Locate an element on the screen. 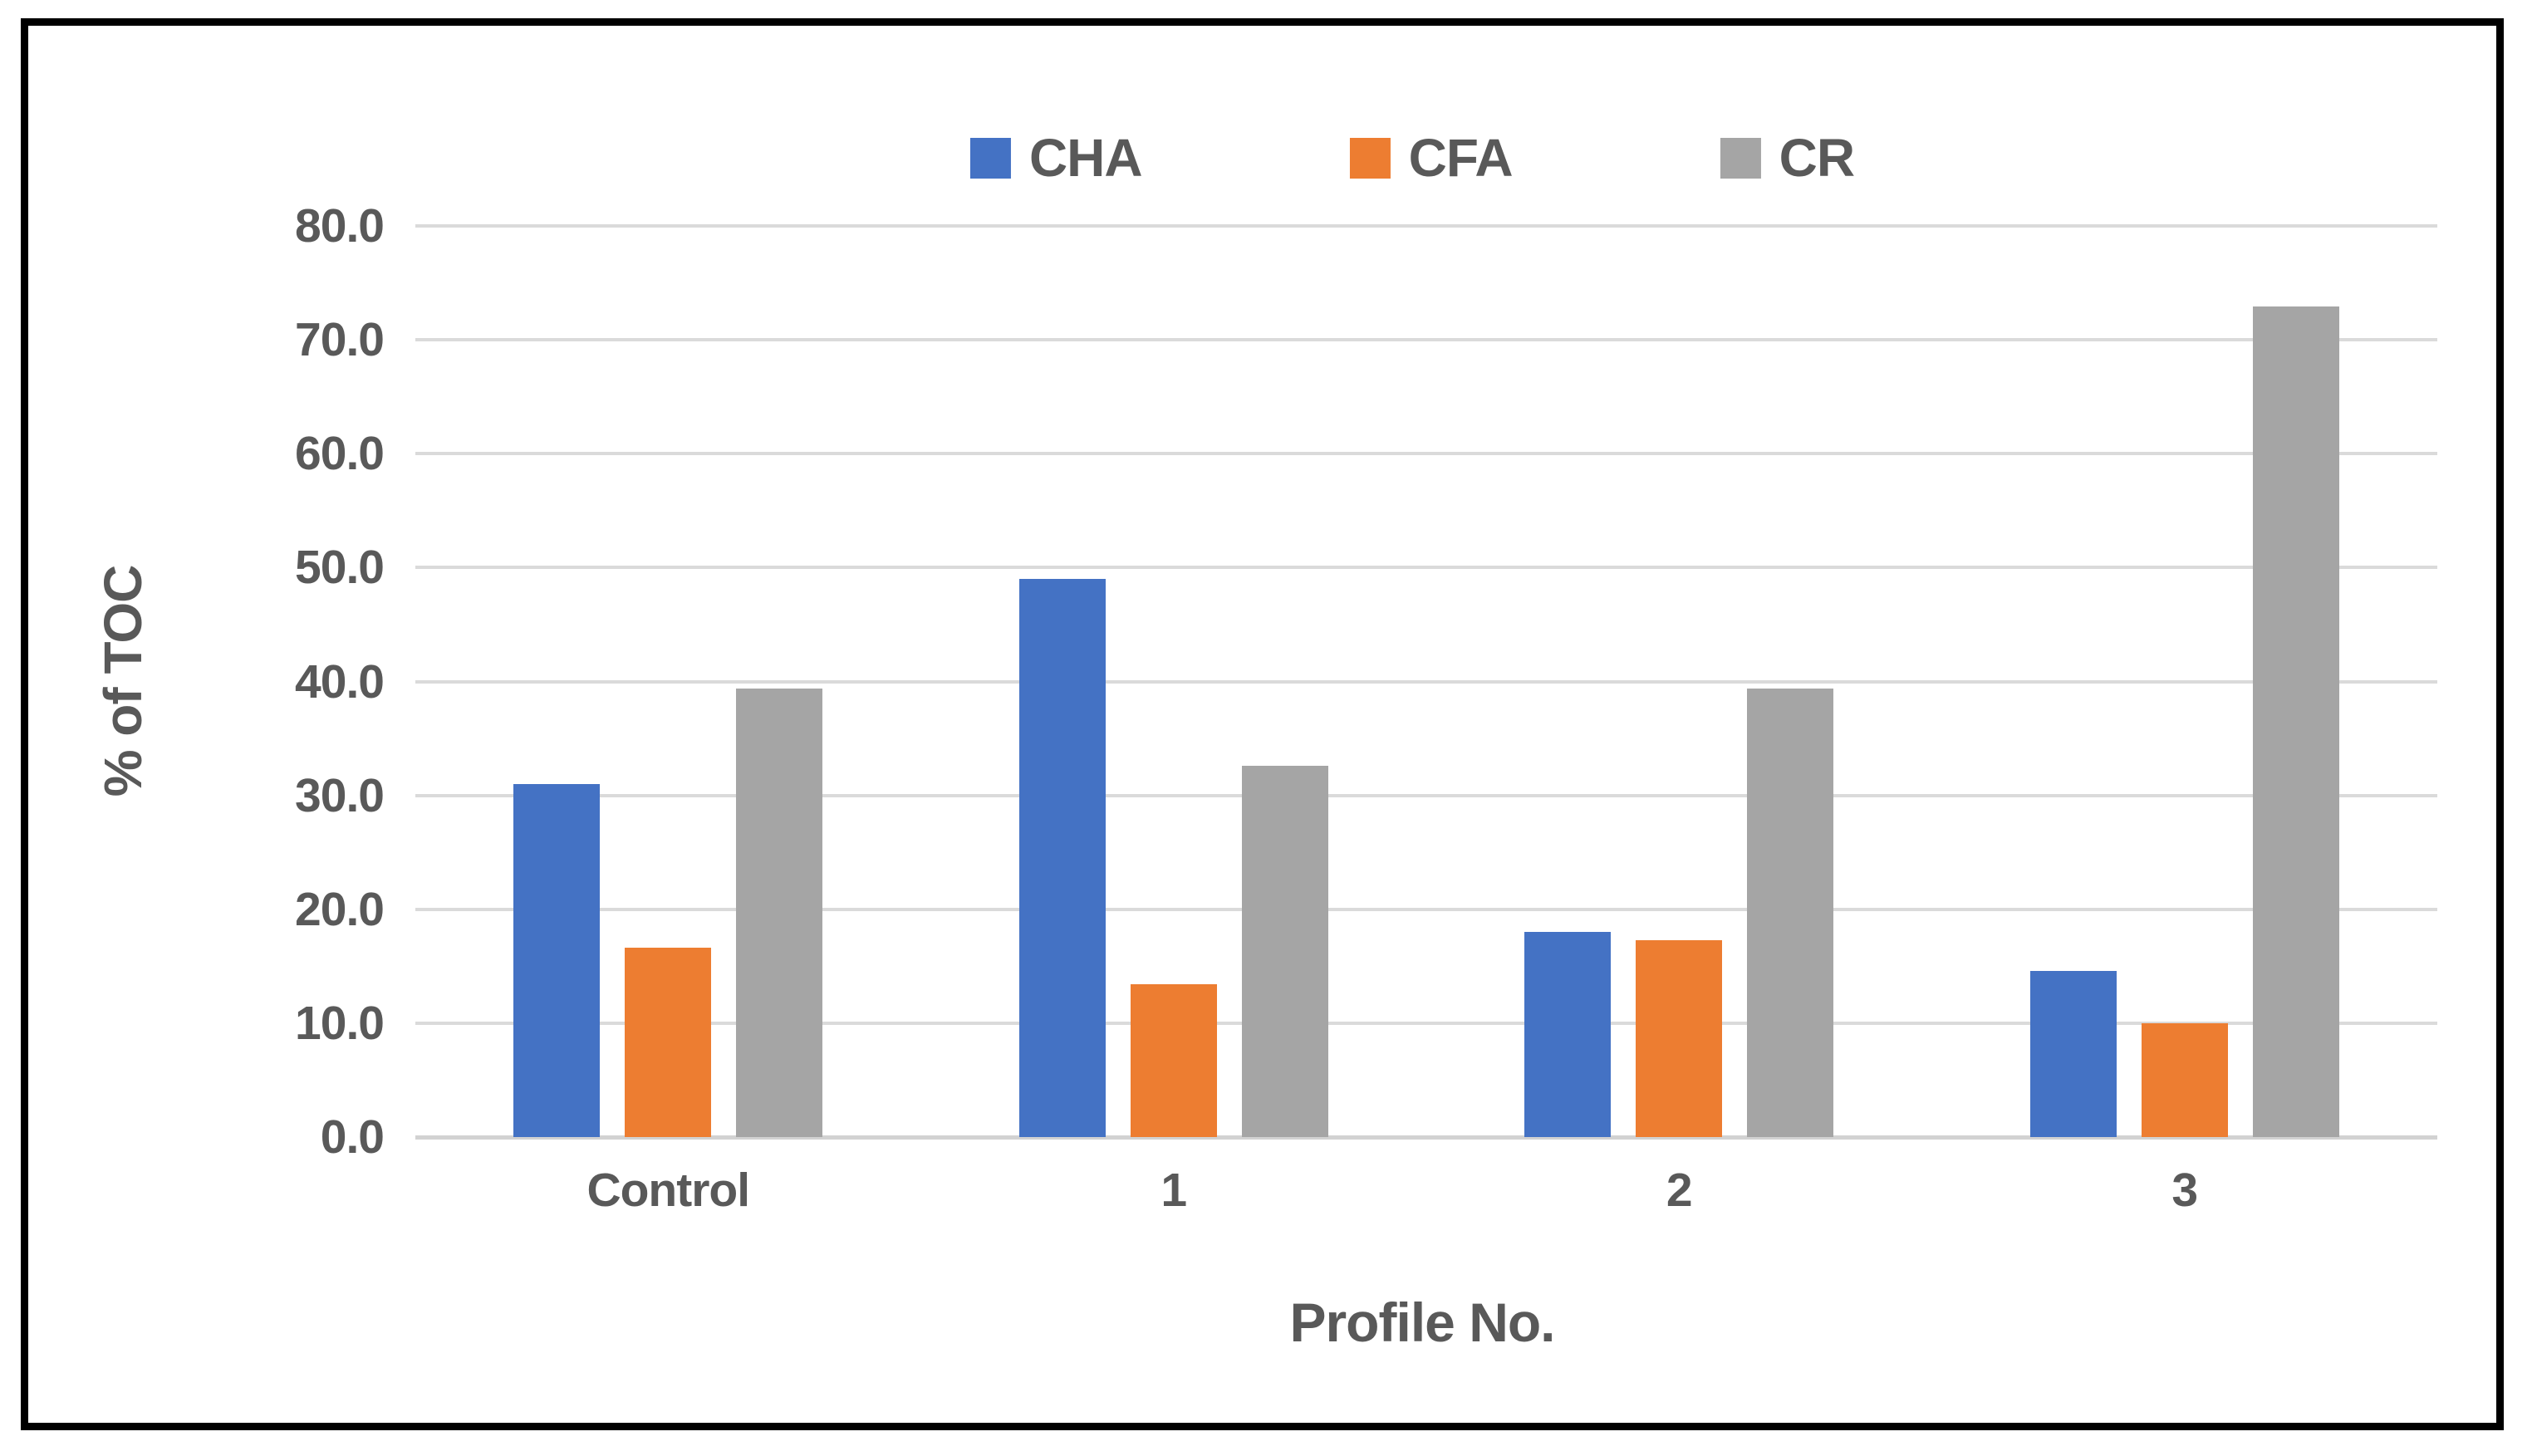 This screenshot has width=2532, height=1456. y-tick-label-40: 40.0 is located at coordinates (340, 681).